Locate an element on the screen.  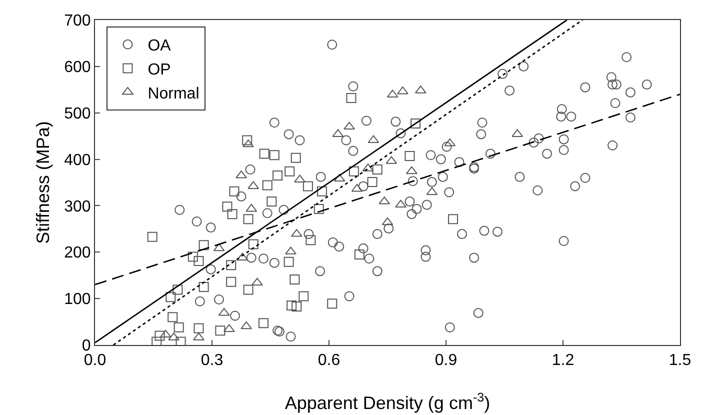
x-tick-label: 0.0 is located at coordinates (95, 361).